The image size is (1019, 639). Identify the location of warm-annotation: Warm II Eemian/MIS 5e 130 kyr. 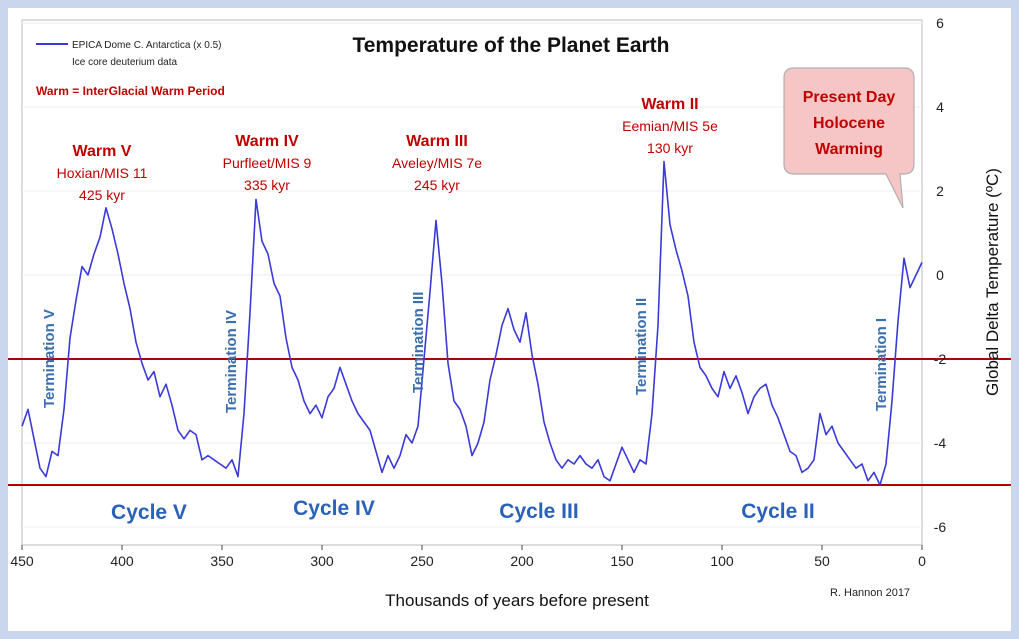
(670, 126).